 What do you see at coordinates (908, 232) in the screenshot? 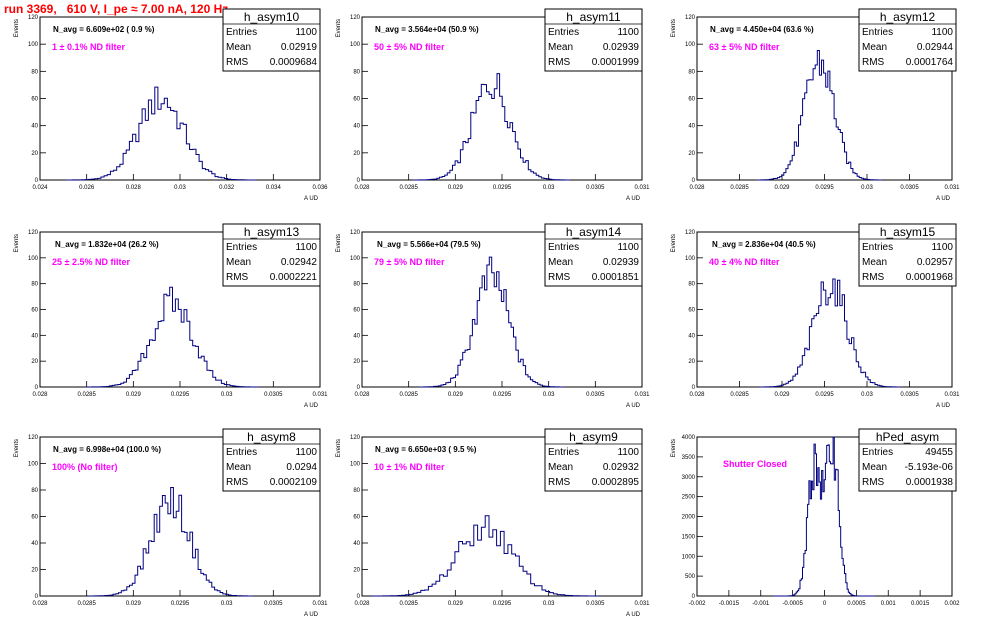
I see `stats-title: h_asym15` at bounding box center [908, 232].